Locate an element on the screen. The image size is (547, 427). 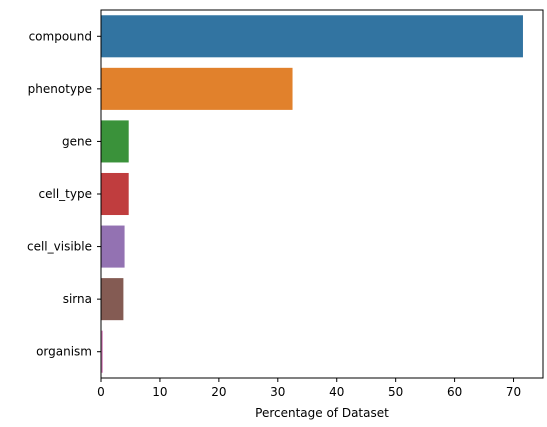
x-tick-label: 60 is located at coordinates (454, 392).